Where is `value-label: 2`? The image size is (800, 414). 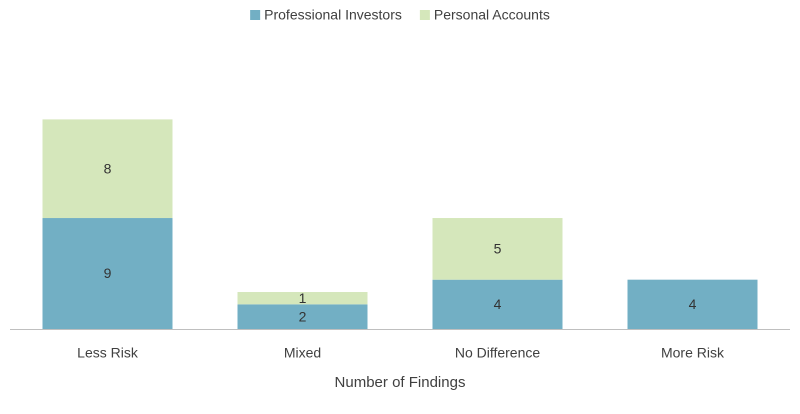
value-label: 2 is located at coordinates (303, 316).